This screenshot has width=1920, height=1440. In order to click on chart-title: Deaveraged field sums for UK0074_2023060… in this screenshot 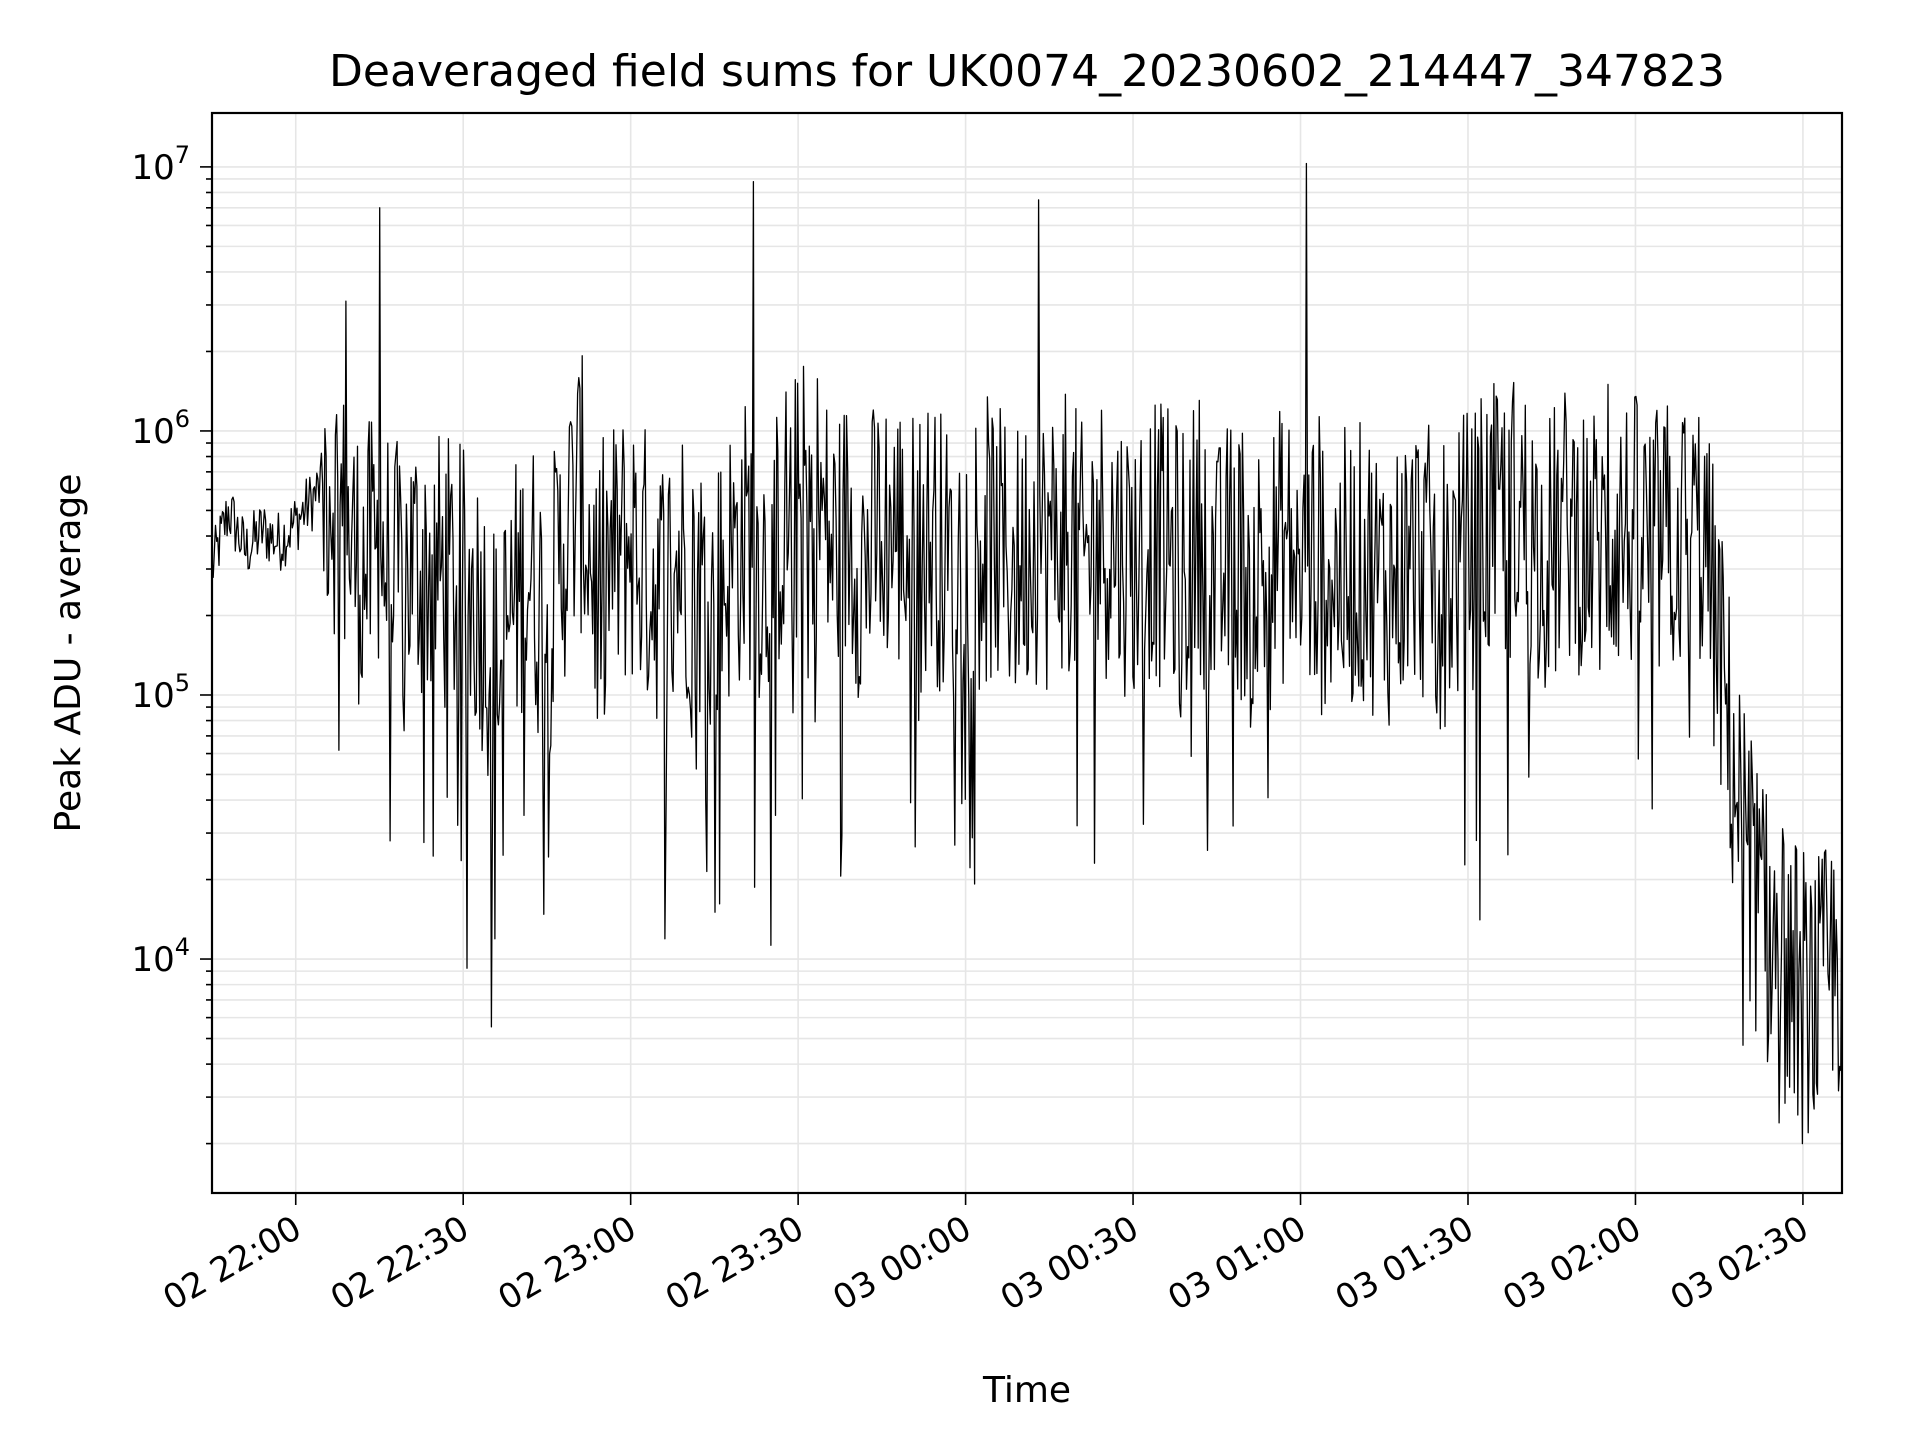, I will do `click(1027, 71)`.